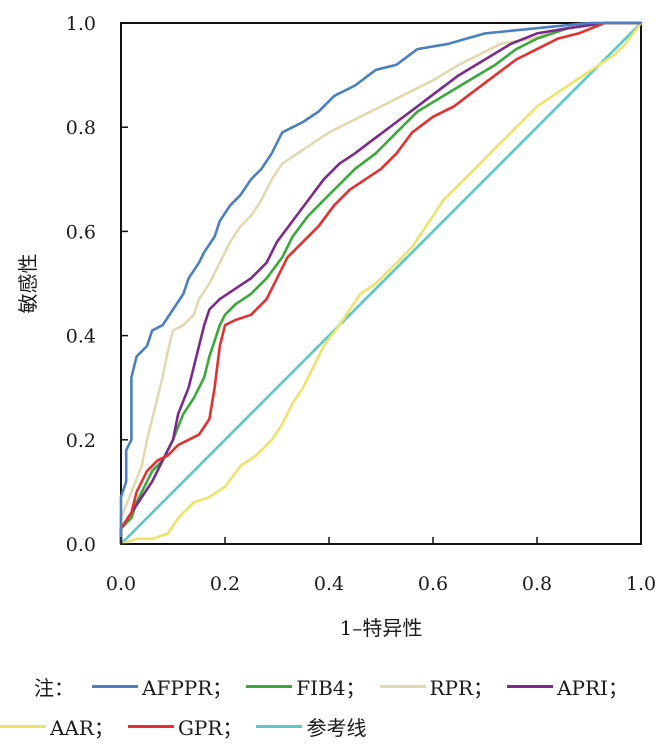  Describe the element at coordinates (82, 728) in the screenshot. I see `legend-label: AAR；` at that location.